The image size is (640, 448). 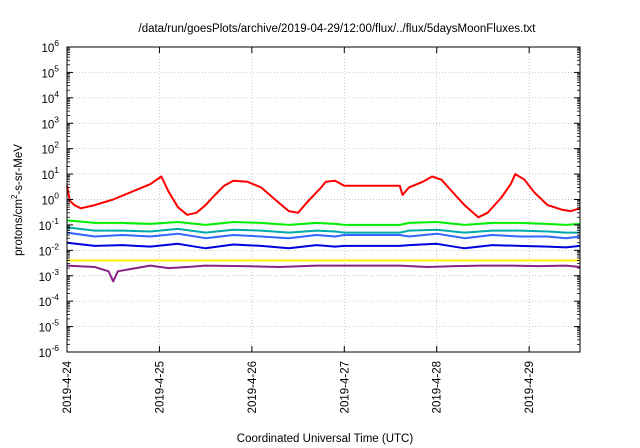 What do you see at coordinates (345, 387) in the screenshot?
I see `x-tick-label: 2019-4-27` at bounding box center [345, 387].